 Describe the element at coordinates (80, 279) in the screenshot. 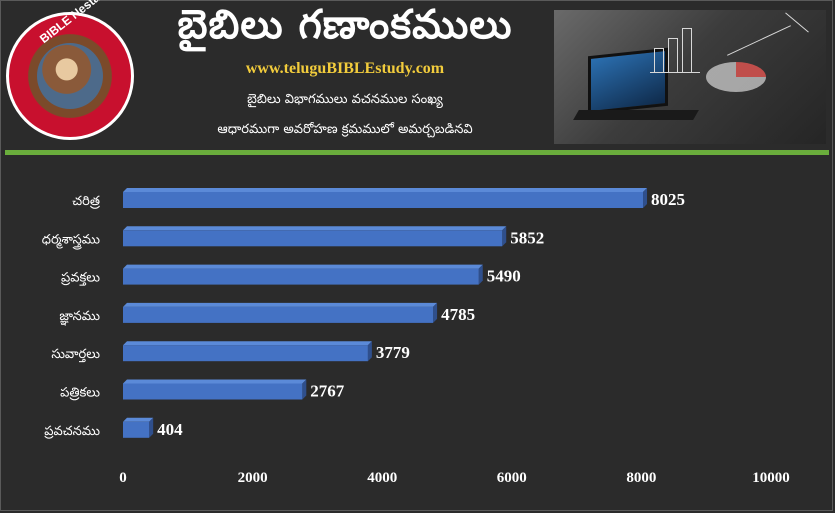

I see `category-label: ప్రవక్తలు` at that location.